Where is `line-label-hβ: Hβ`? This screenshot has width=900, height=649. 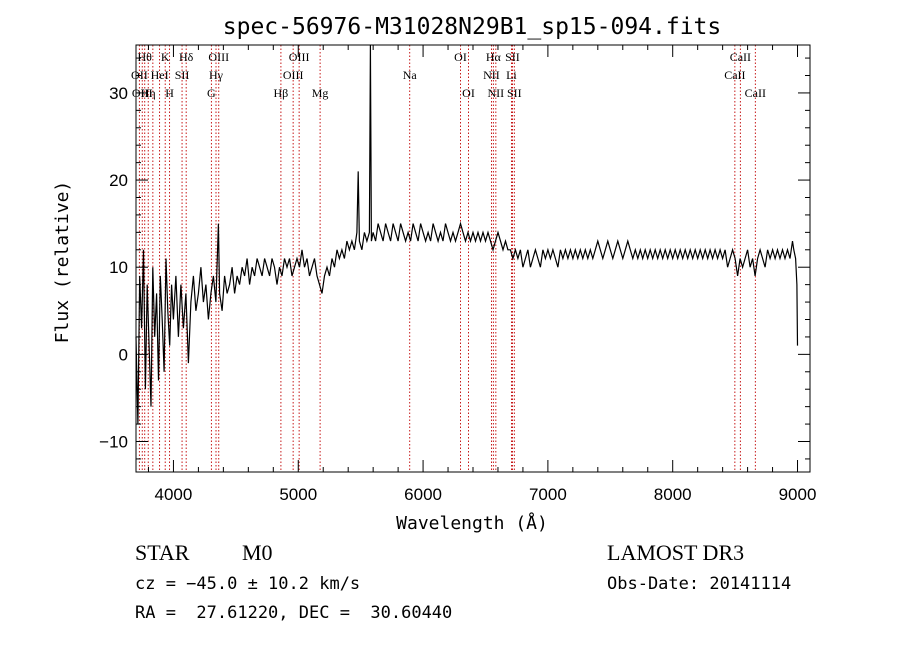
line-label-hβ: Hβ is located at coordinates (281, 93).